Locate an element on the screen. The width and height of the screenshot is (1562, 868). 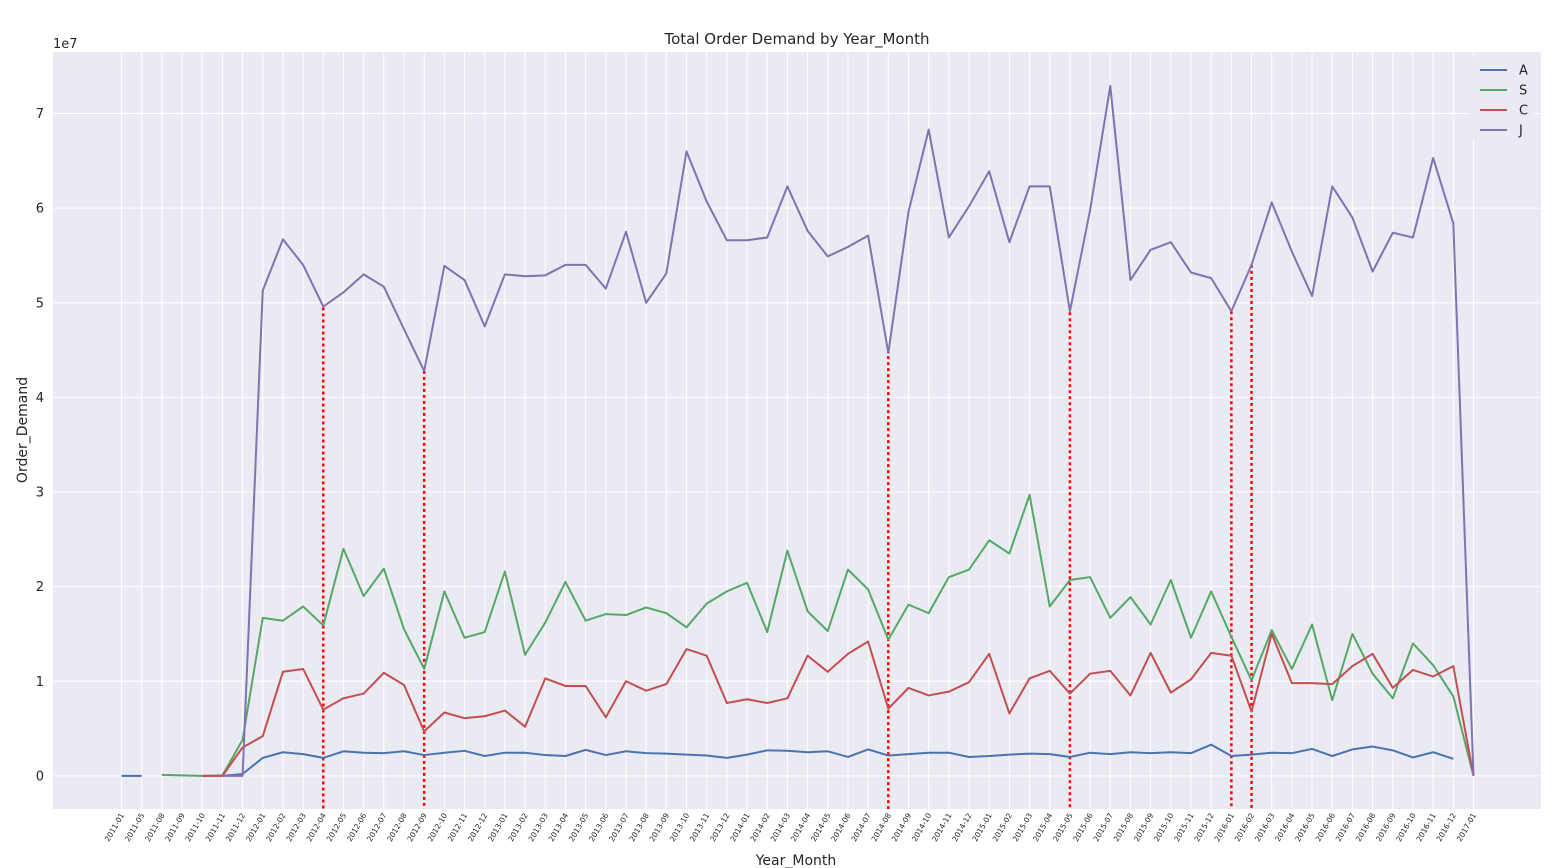
y-offset-text: 1e7 is located at coordinates (65, 44).